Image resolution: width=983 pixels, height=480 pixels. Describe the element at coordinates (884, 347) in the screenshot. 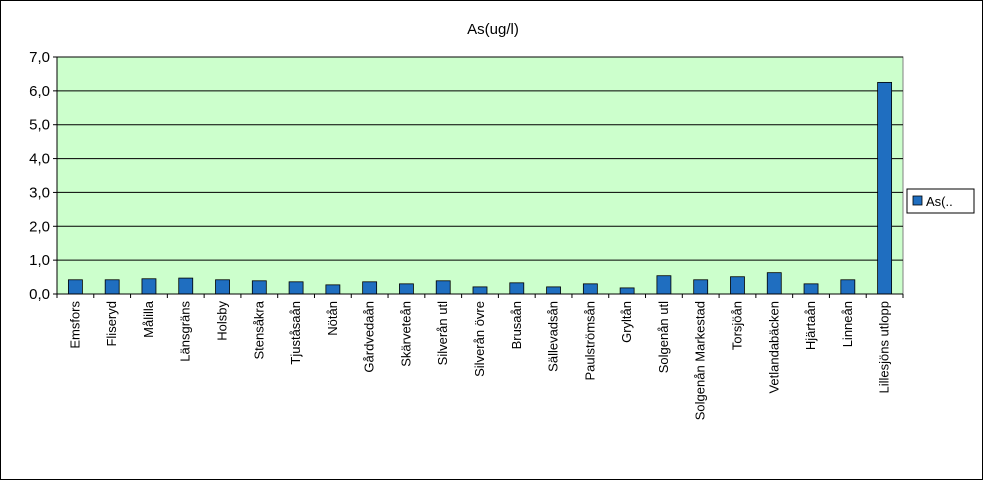

I see `x-tick-label: Lillesjöns utlopp` at that location.